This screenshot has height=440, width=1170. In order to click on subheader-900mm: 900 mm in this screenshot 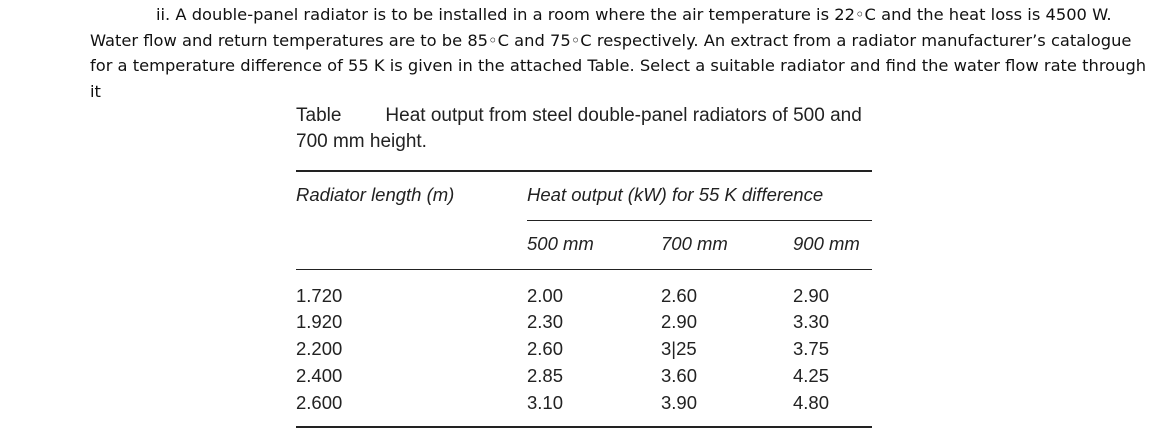, I will do `click(826, 243)`.